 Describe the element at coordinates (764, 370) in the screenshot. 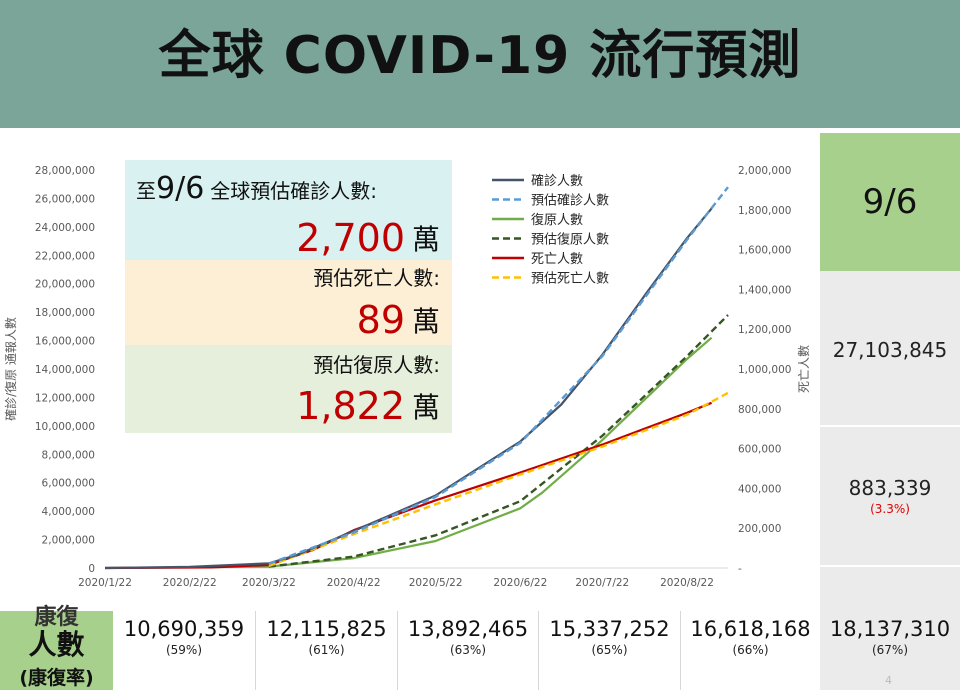

I see `y-right-tick-label: 1,000,000` at that location.